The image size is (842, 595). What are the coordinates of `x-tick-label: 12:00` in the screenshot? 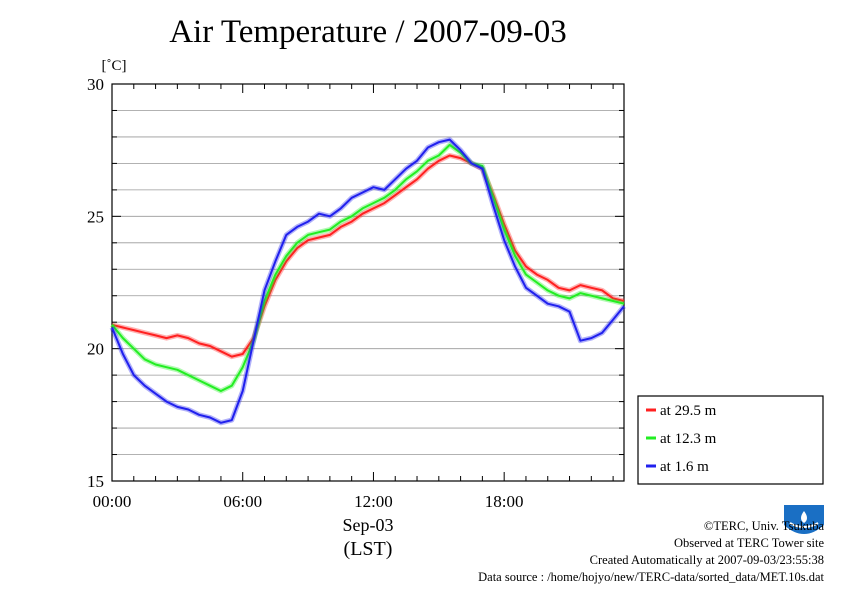 It's located at (373, 501).